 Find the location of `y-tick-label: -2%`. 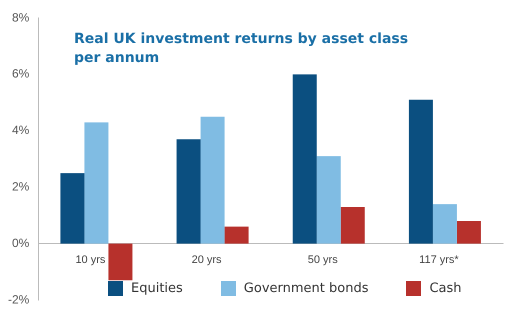

y-tick-label: -2% is located at coordinates (19, 299).